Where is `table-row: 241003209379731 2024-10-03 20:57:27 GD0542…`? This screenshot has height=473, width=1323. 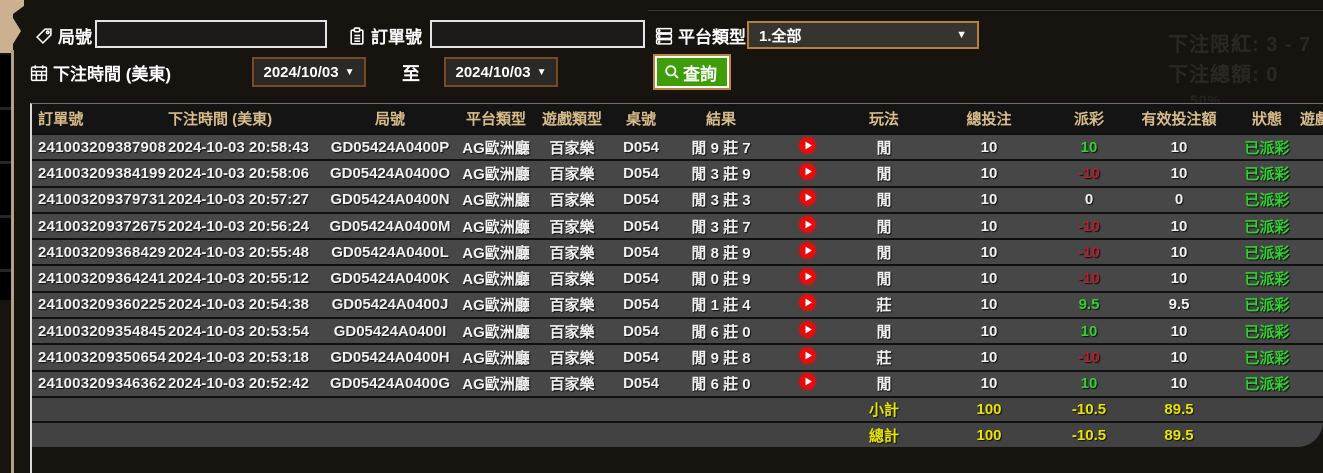
table-row: 241003209379731 2024-10-03 20:57:27 GD0542… is located at coordinates (677, 198).